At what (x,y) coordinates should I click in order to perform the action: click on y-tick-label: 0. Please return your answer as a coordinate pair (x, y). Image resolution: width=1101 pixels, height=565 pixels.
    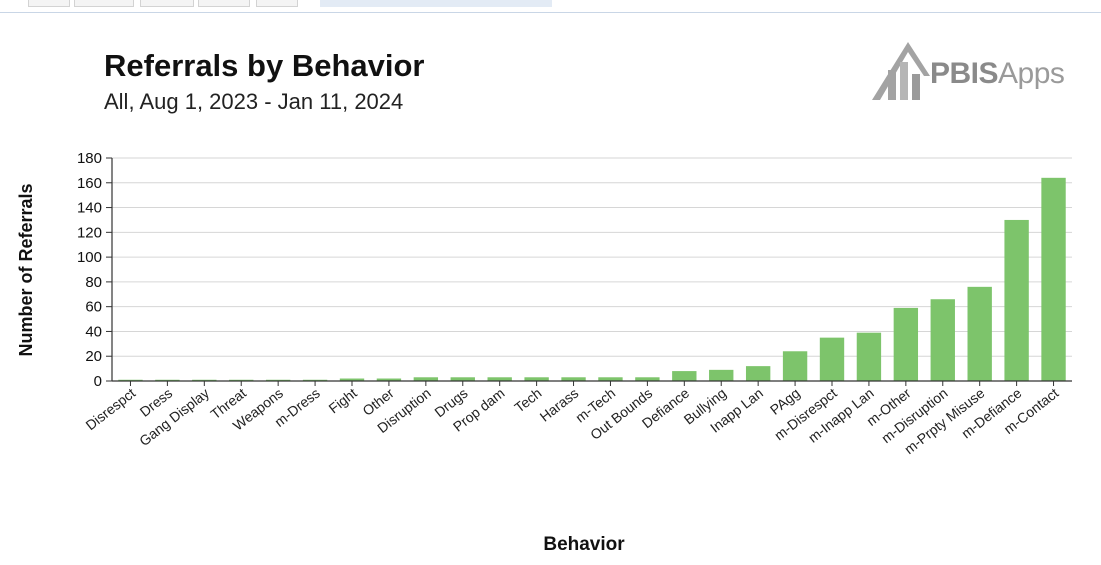
    Looking at the image, I should click on (98, 381).